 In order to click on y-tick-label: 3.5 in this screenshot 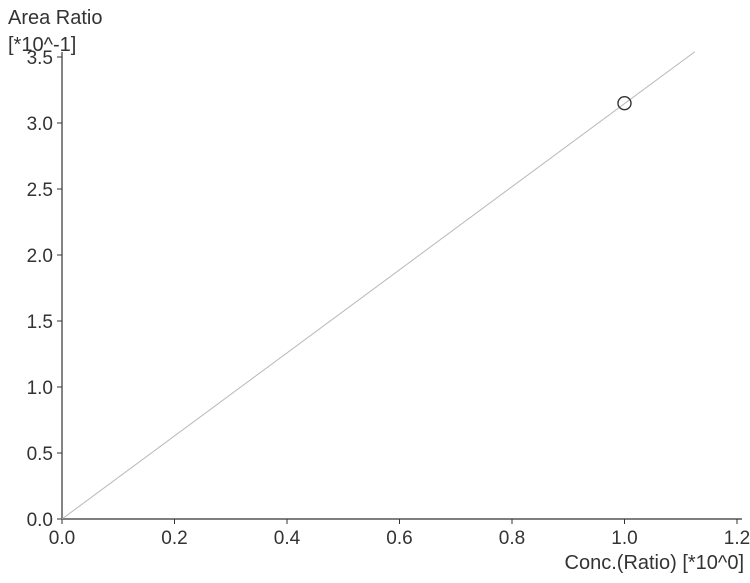, I will do `click(40, 58)`.